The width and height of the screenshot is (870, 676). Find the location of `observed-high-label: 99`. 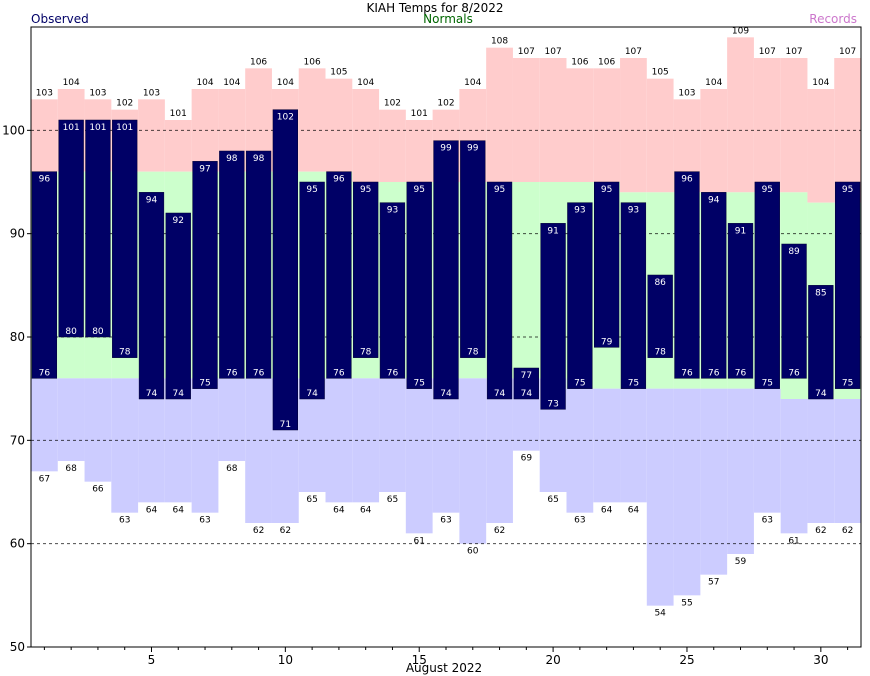

observed-high-label: 99 is located at coordinates (446, 149).